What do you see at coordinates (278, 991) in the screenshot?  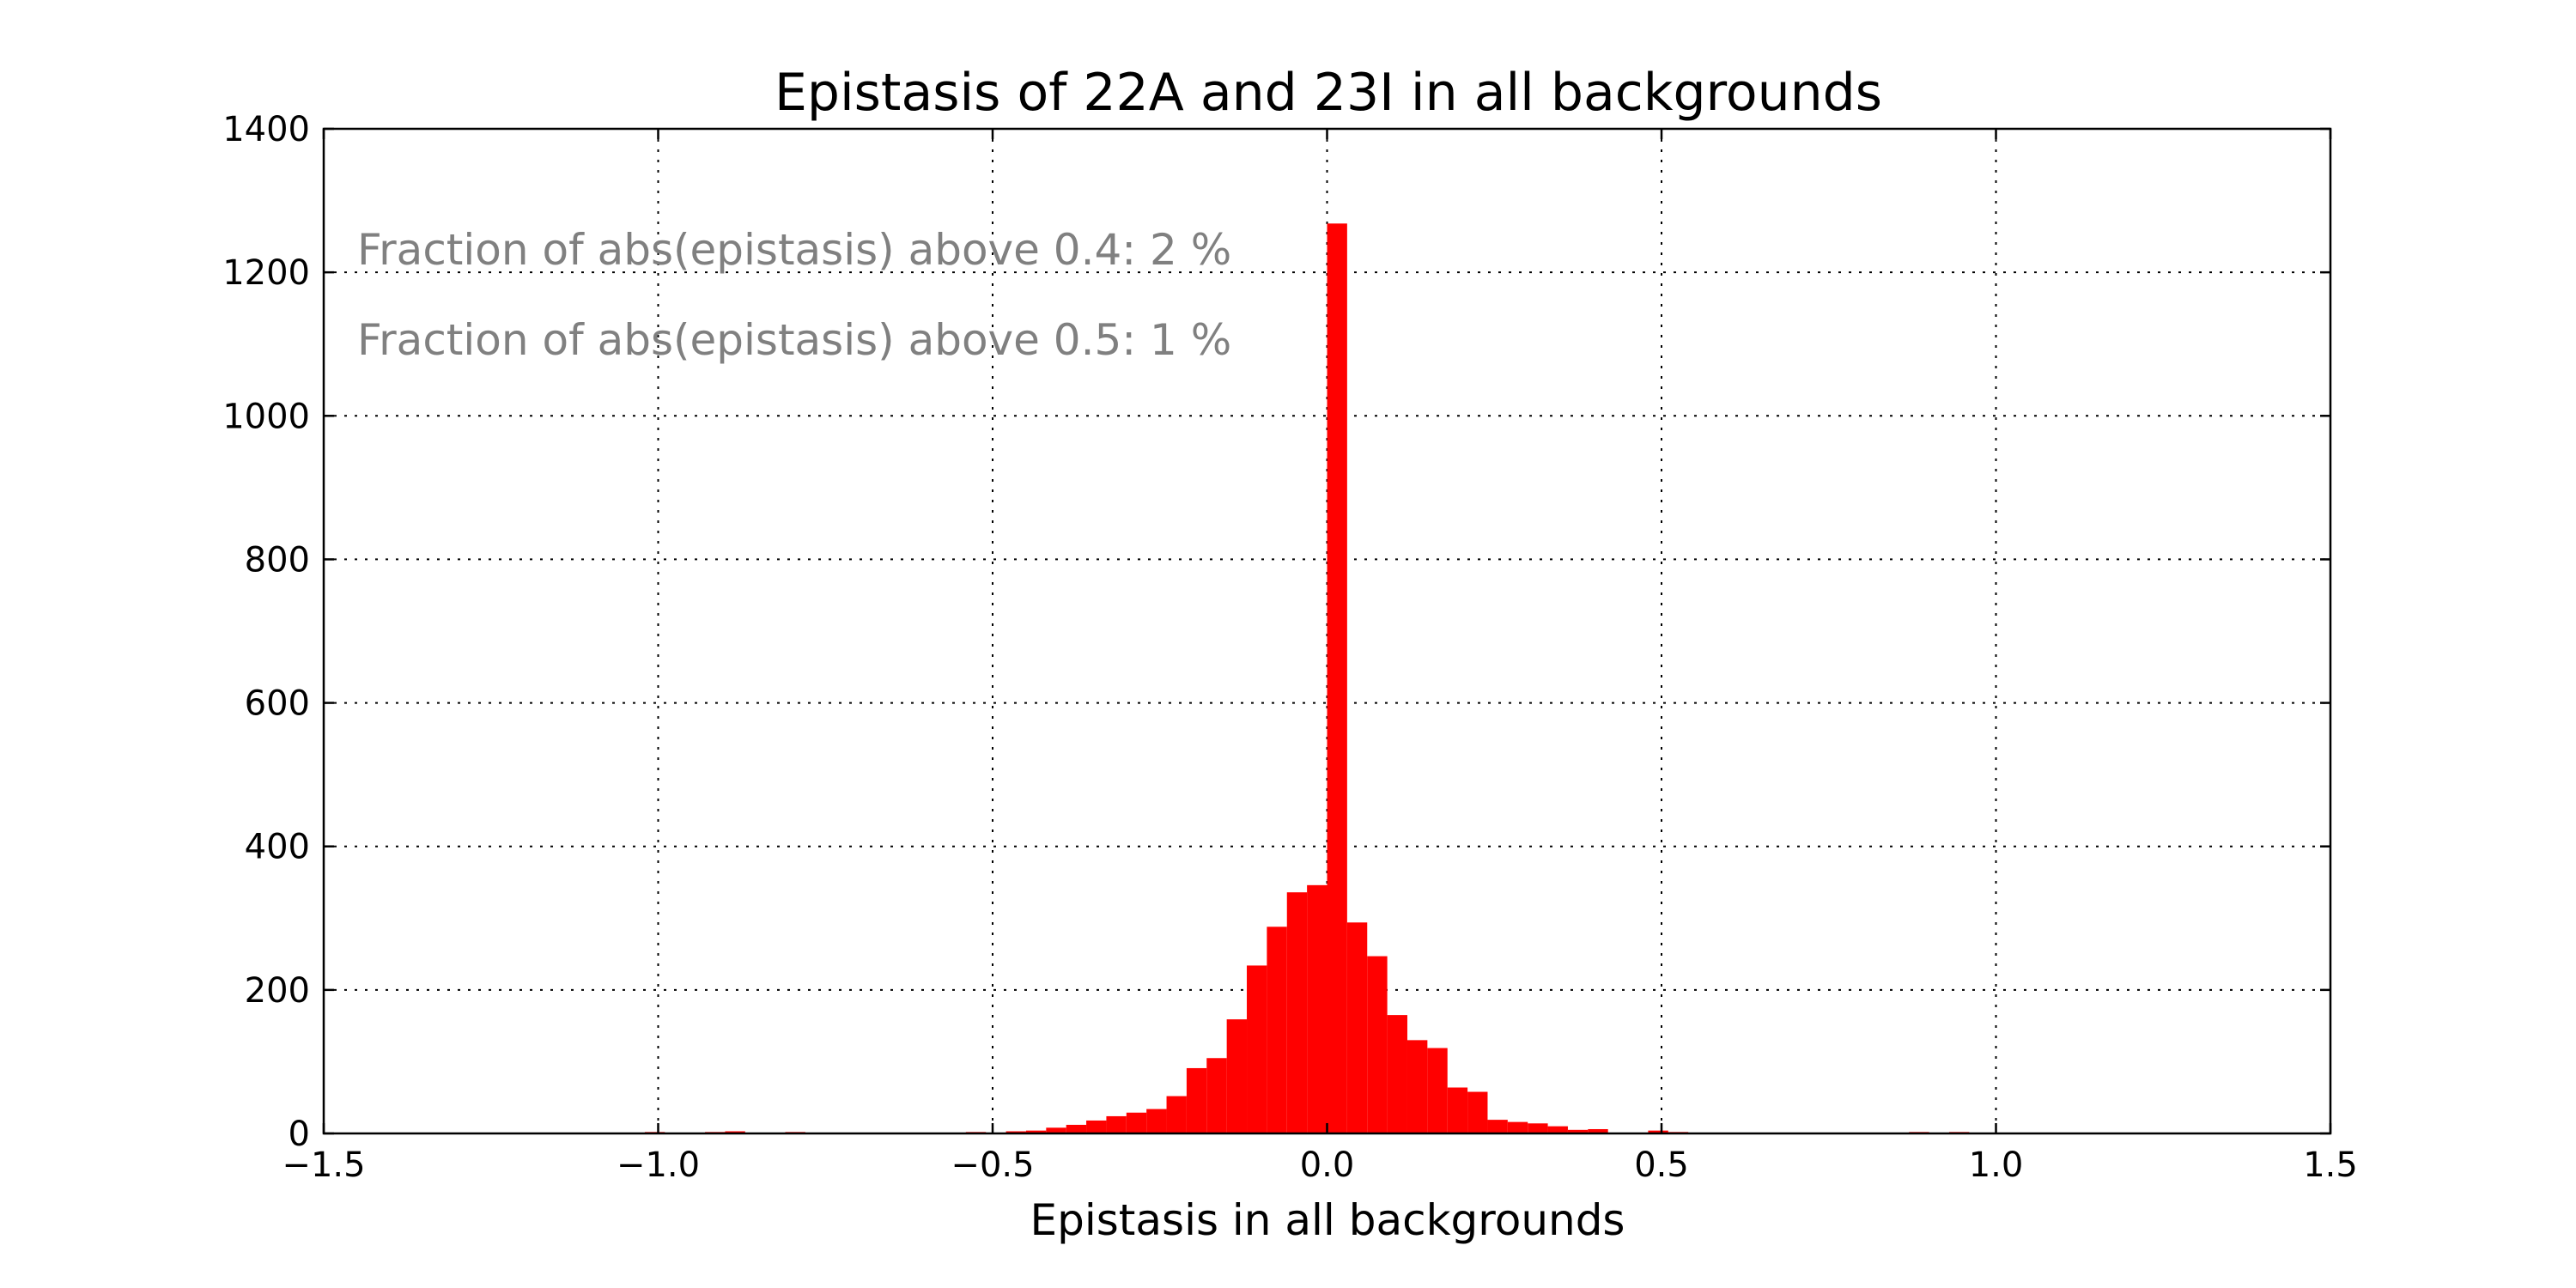 I see `y-tick-label: 200` at bounding box center [278, 991].